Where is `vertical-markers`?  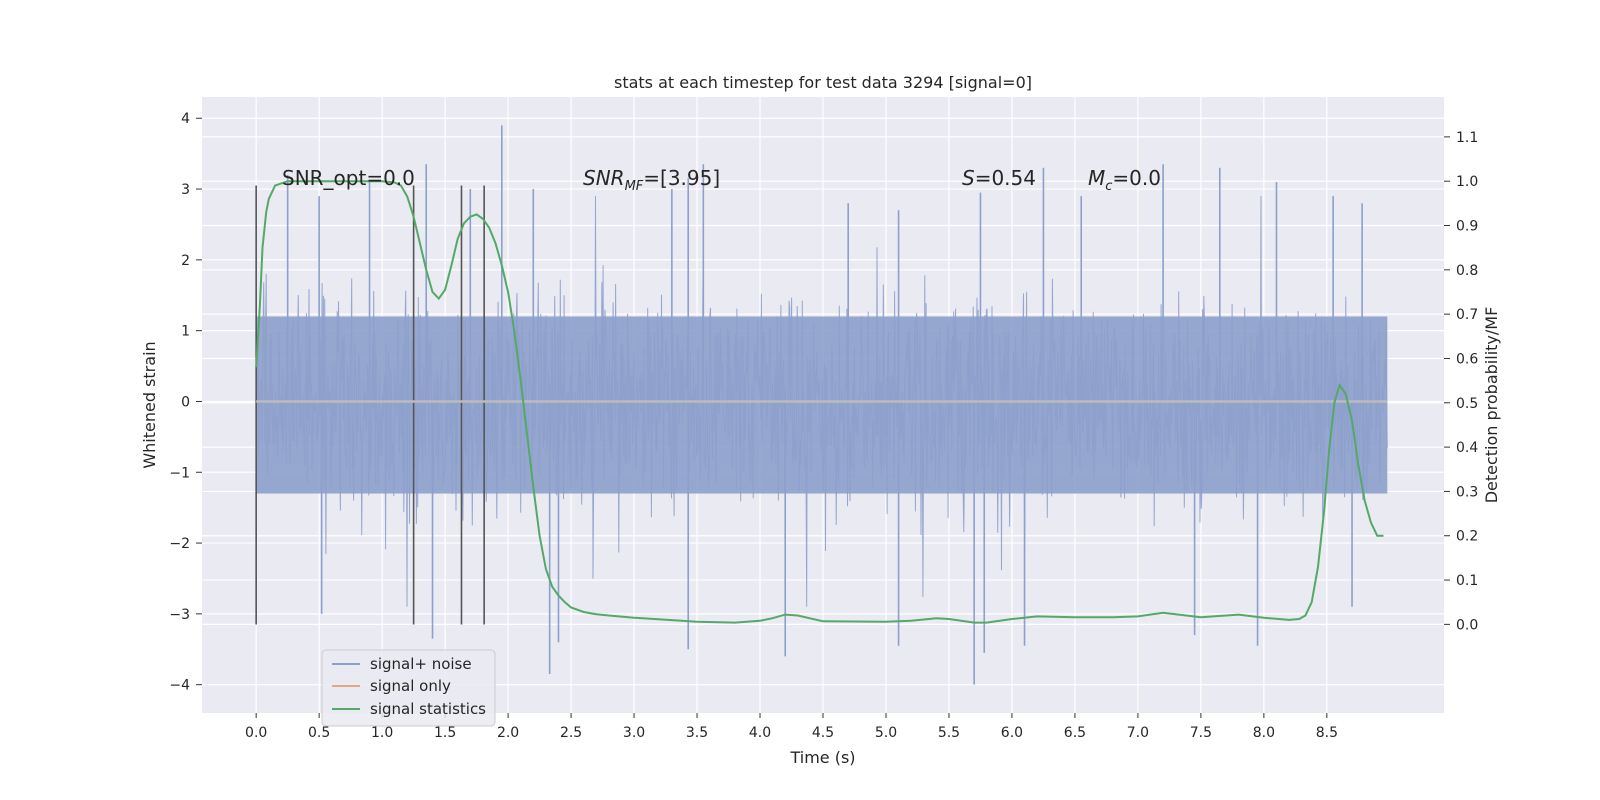
vertical-markers is located at coordinates (370, 405).